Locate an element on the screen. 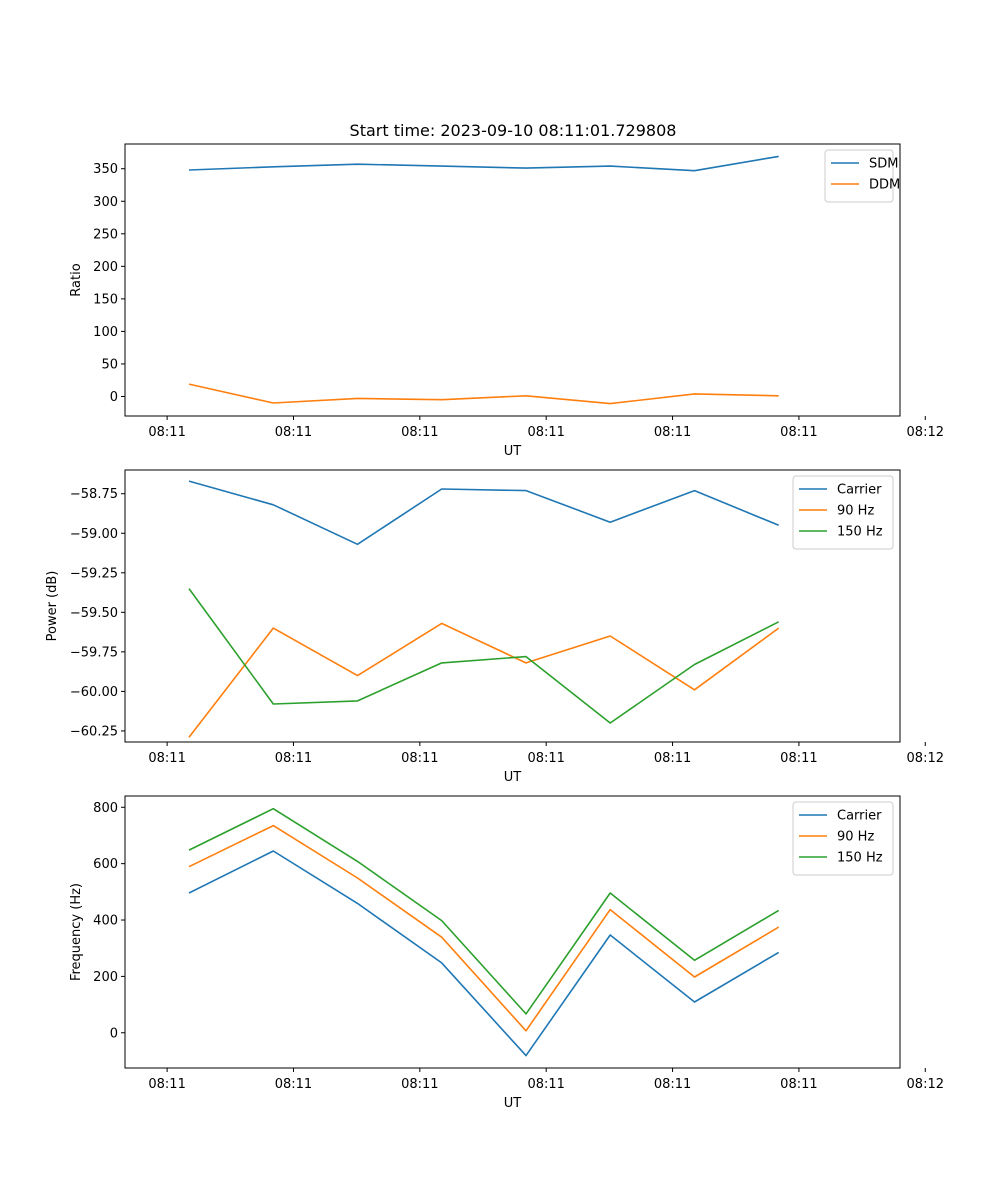 This screenshot has height=1200, width=1000. y-tick-label: 800 is located at coordinates (105, 808).